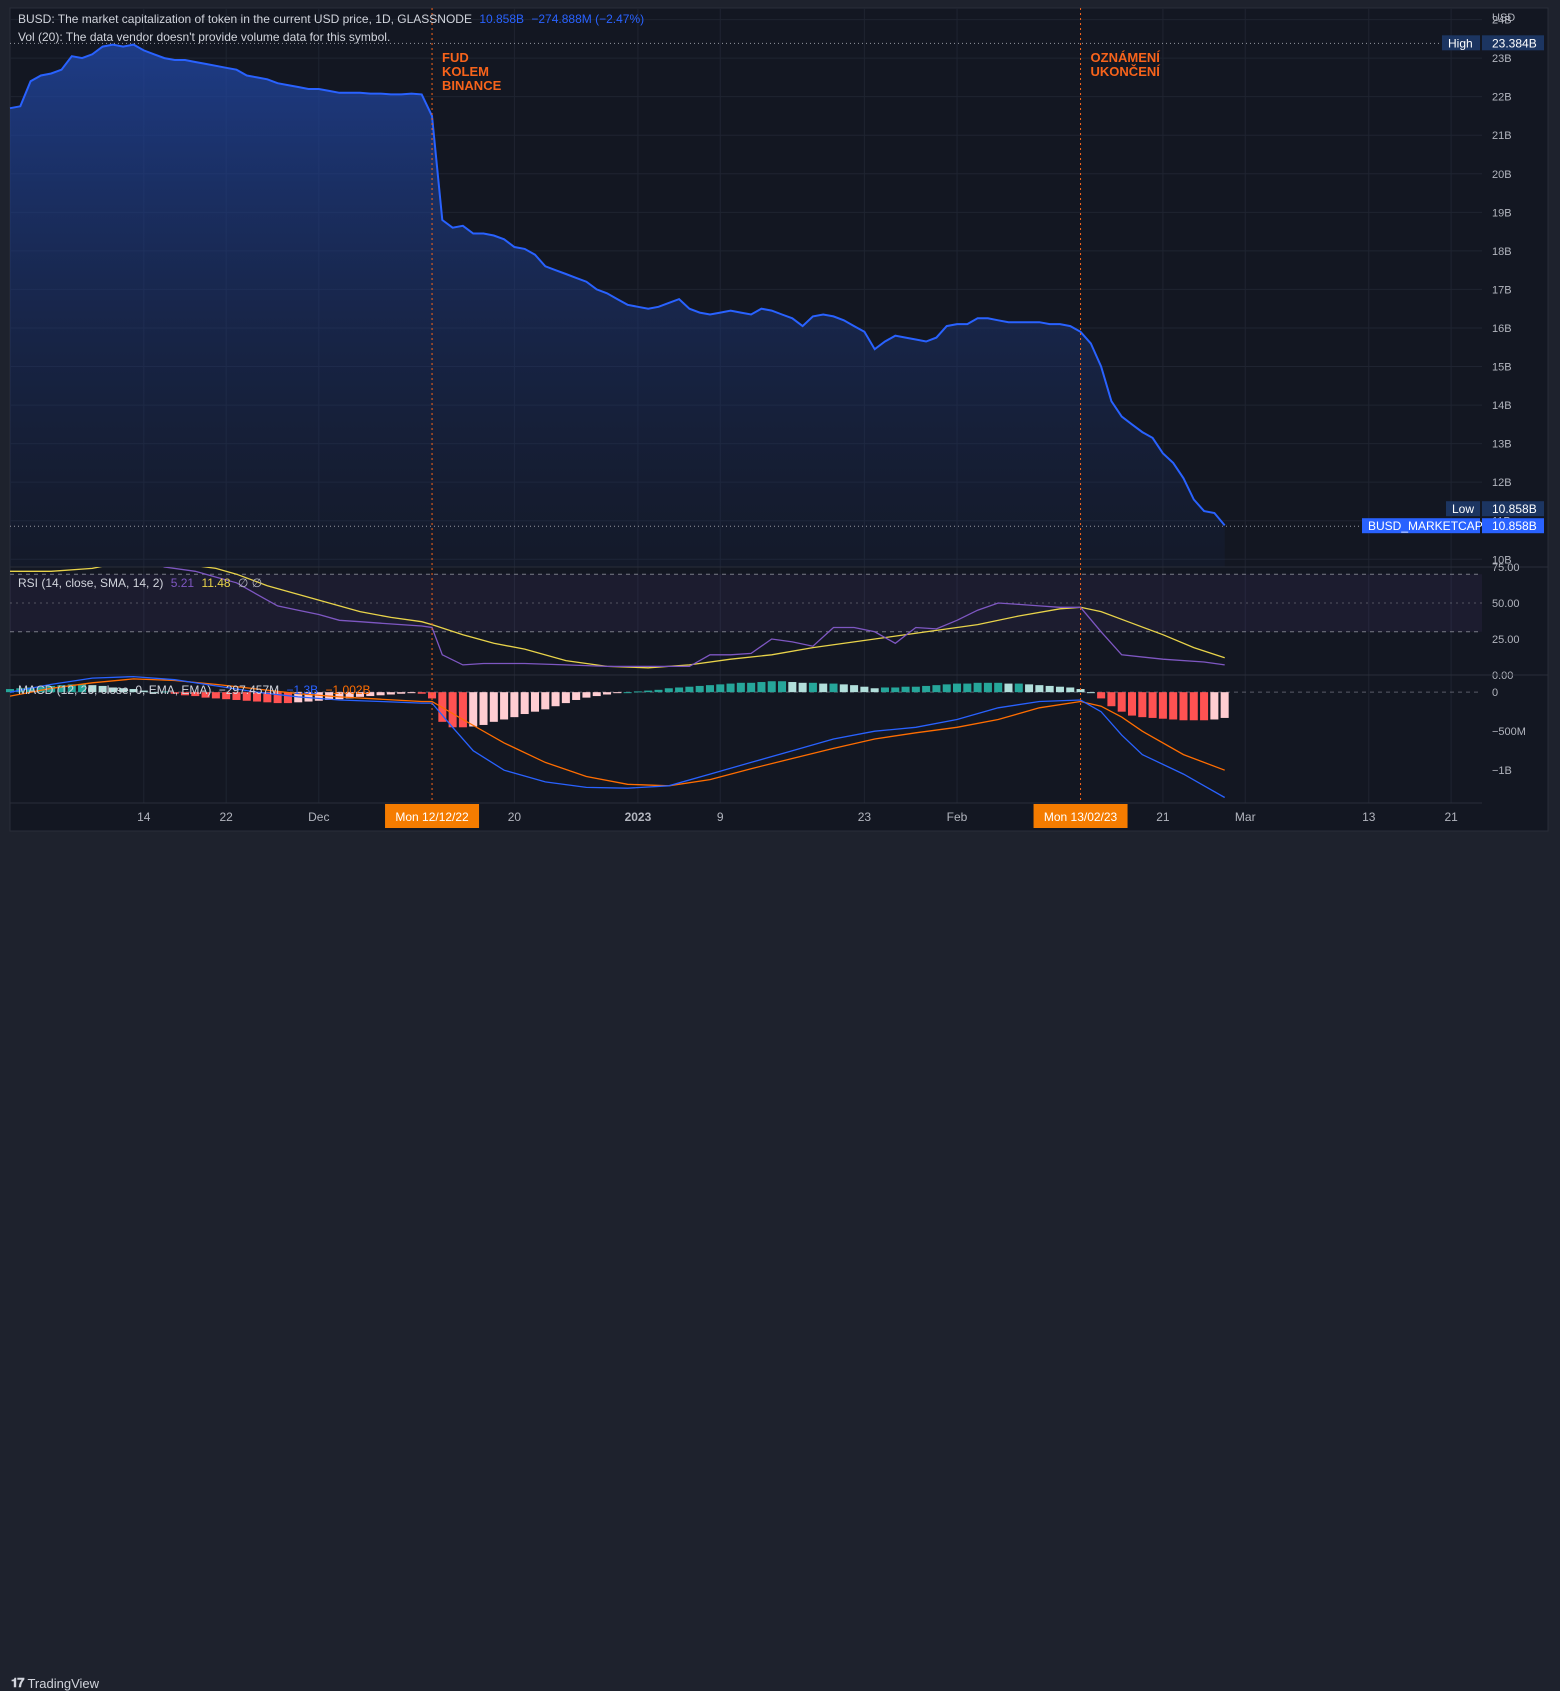 This screenshot has width=1560, height=1691. I want to click on high-price-value-bg, so click(1513, 43).